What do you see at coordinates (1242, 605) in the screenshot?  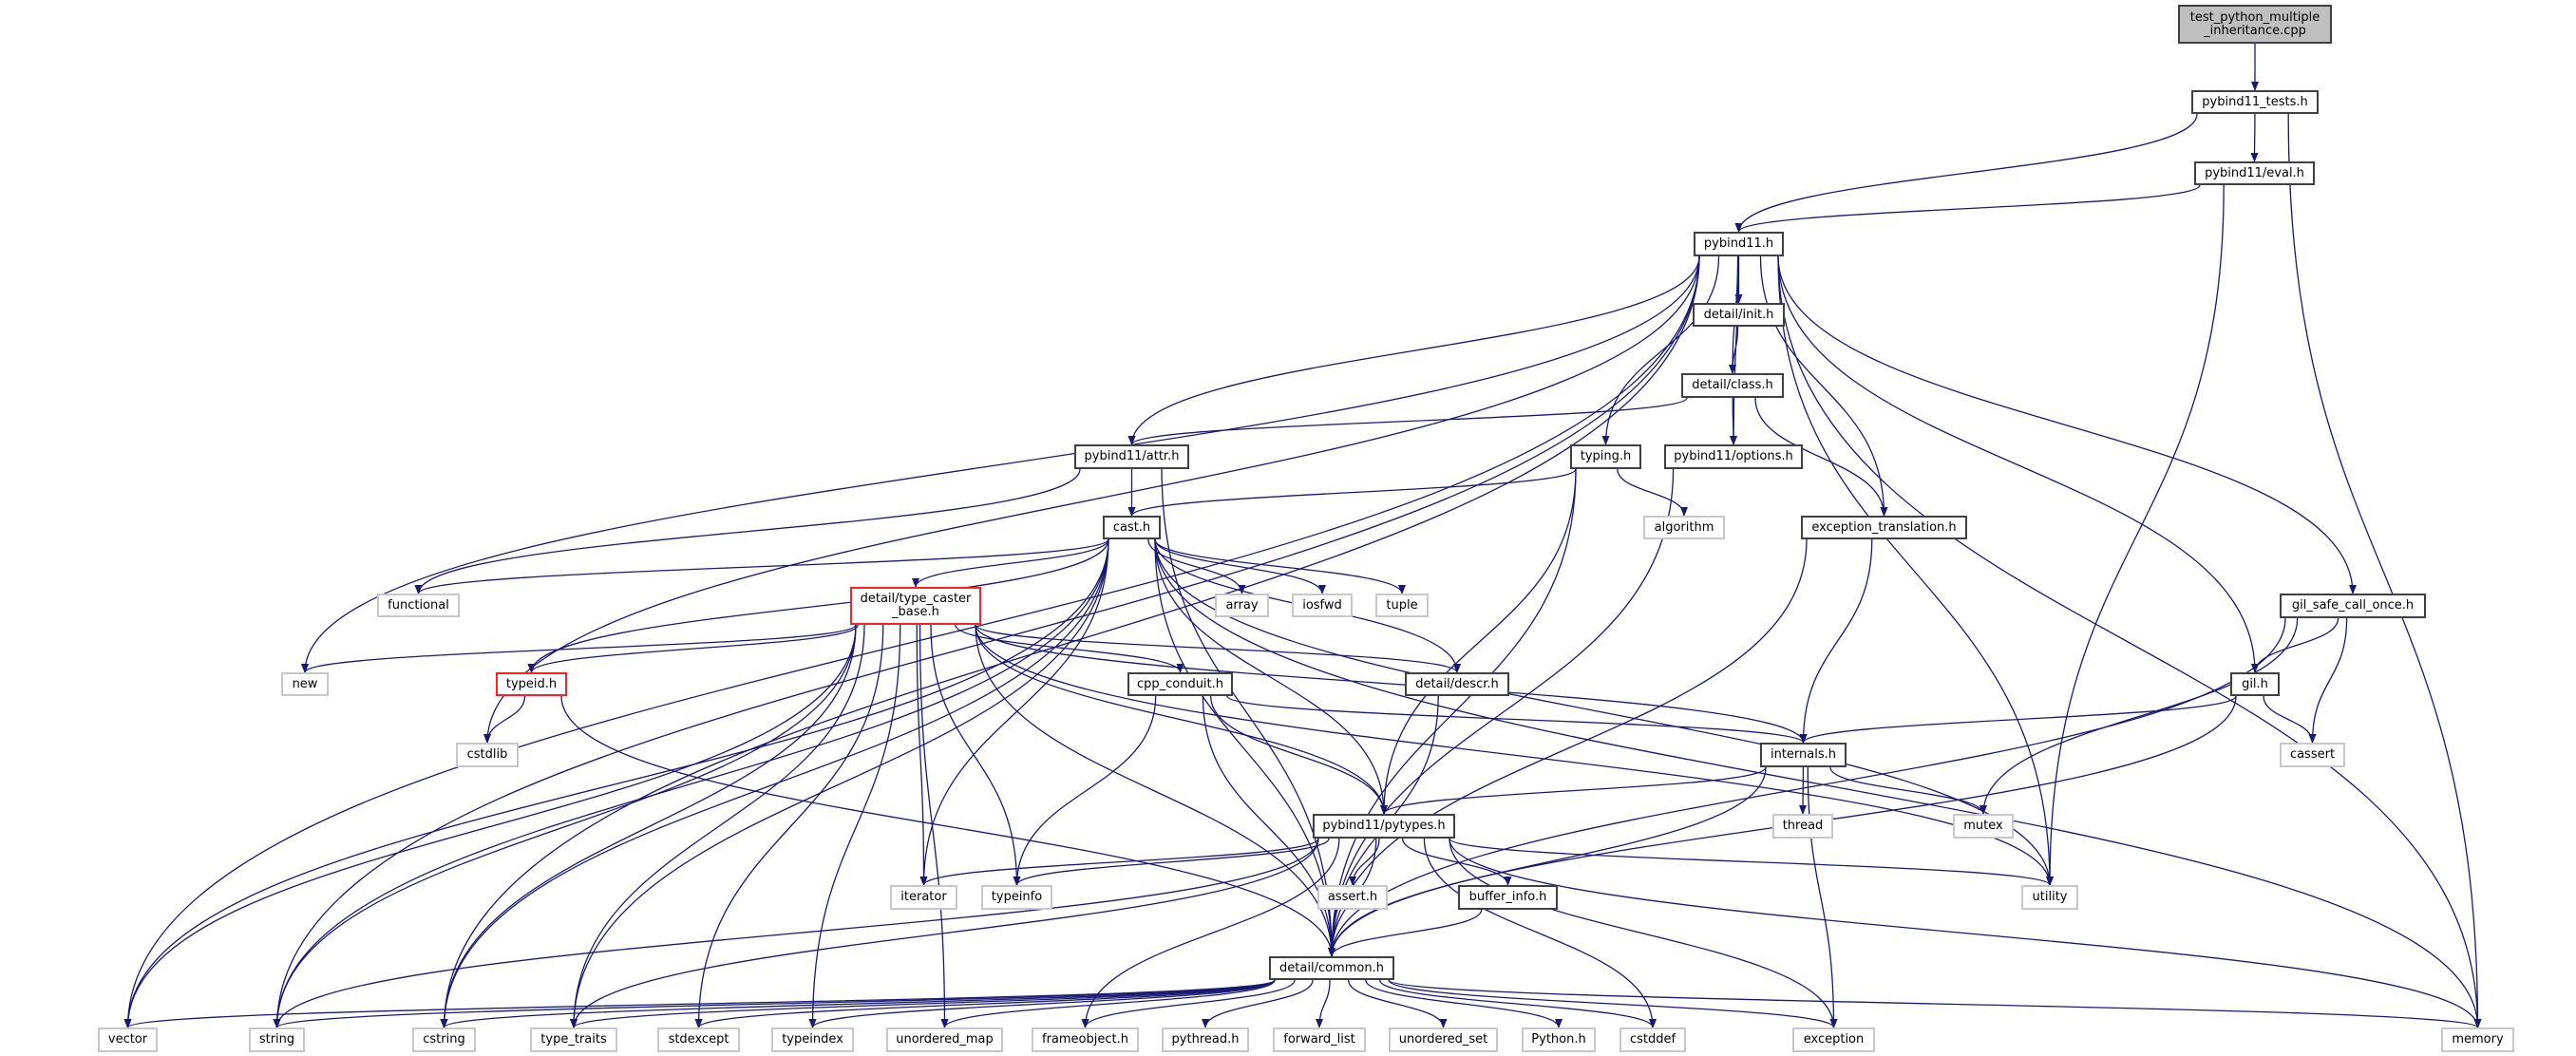 I see `node-array: array` at bounding box center [1242, 605].